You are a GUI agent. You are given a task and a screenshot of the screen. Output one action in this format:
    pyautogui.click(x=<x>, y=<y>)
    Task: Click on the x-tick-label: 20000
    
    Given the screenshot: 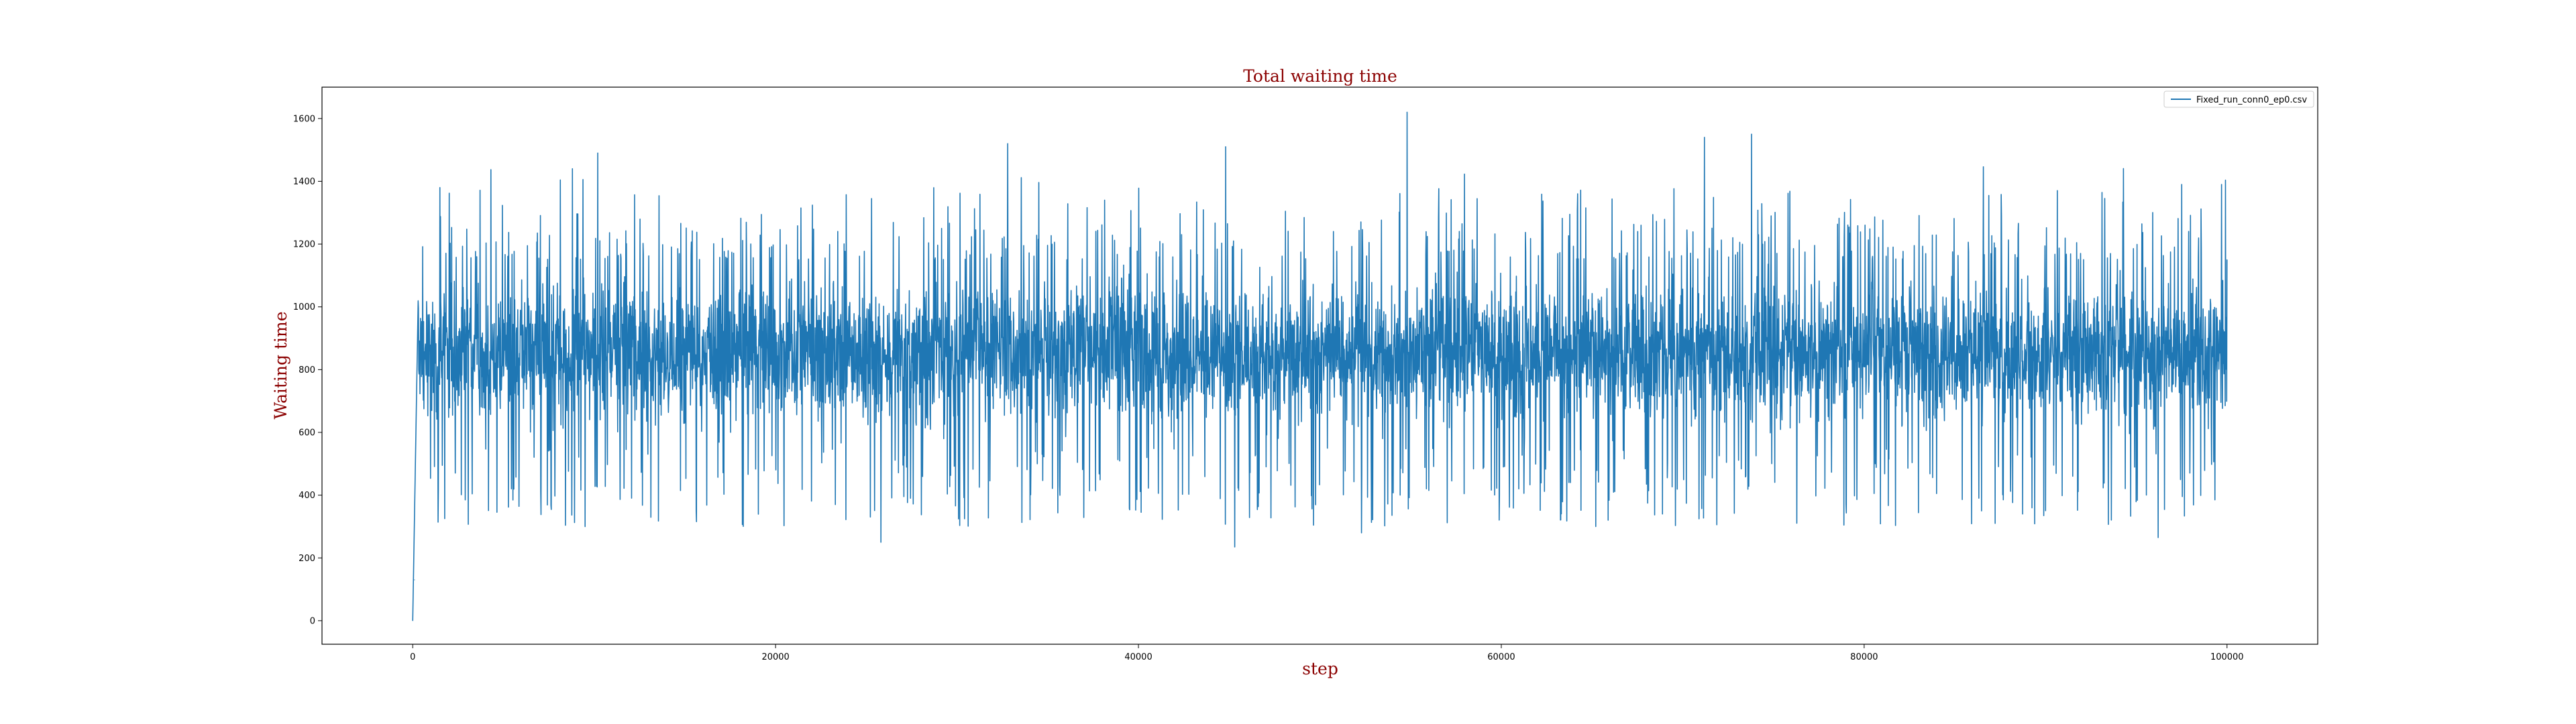 What is the action you would take?
    pyautogui.click(x=775, y=657)
    